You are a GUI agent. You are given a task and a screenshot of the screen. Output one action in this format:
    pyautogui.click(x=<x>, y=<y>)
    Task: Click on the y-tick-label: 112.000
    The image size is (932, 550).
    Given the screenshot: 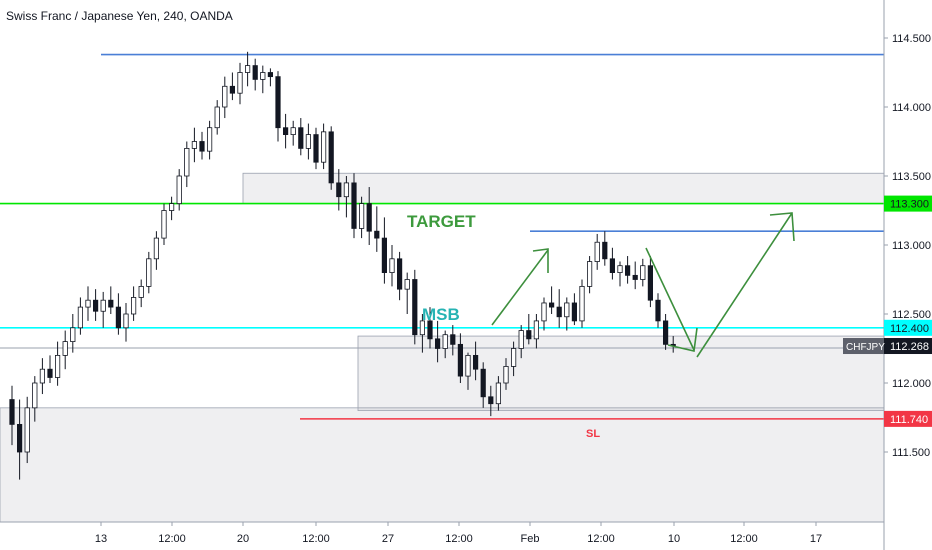 What is the action you would take?
    pyautogui.click(x=911, y=384)
    